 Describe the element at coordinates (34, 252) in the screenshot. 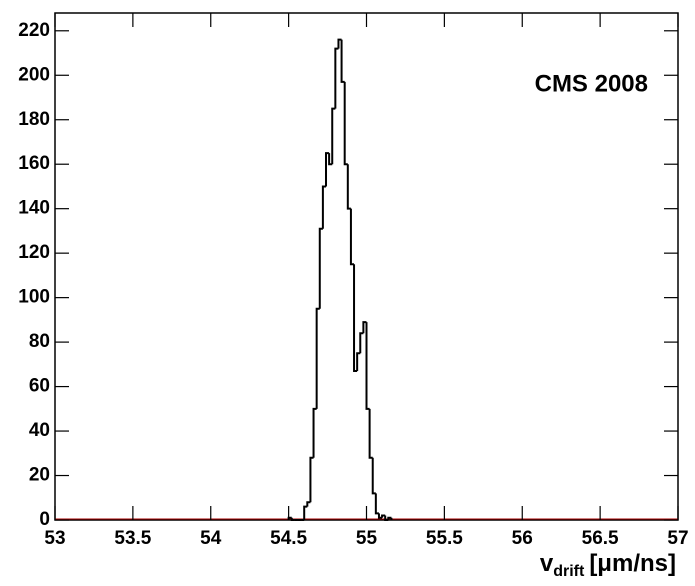

I see `y-tick-label: 120` at that location.